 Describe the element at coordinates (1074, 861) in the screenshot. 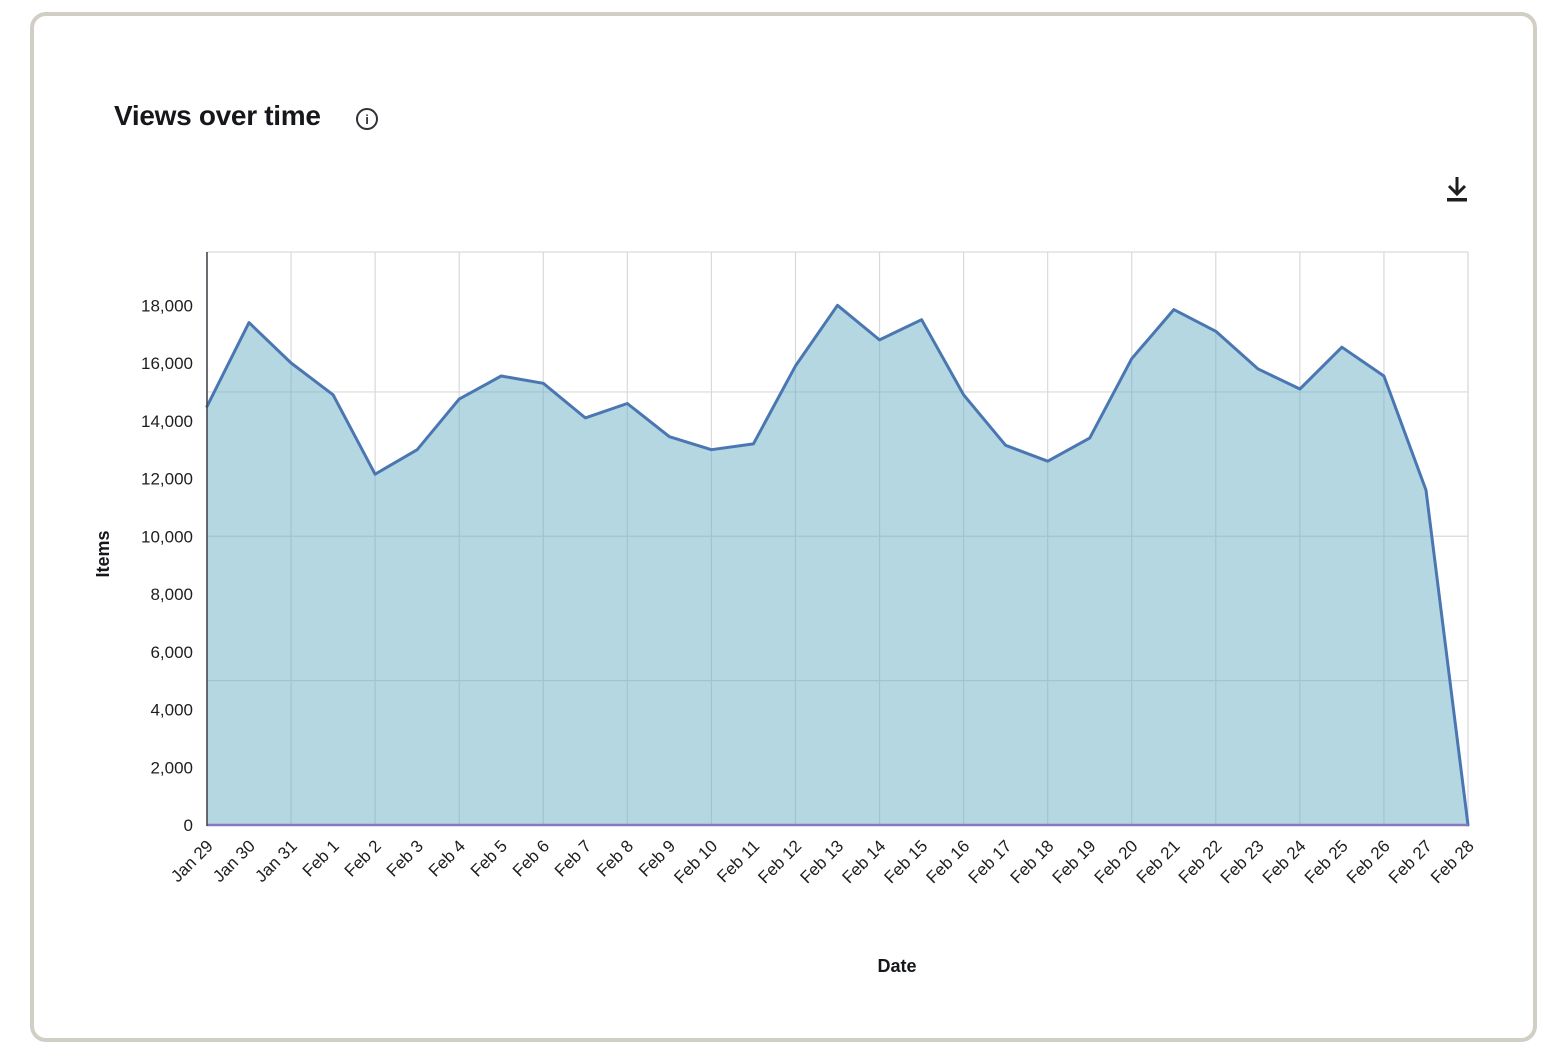

I see `x-tick-label: Feb 19` at that location.